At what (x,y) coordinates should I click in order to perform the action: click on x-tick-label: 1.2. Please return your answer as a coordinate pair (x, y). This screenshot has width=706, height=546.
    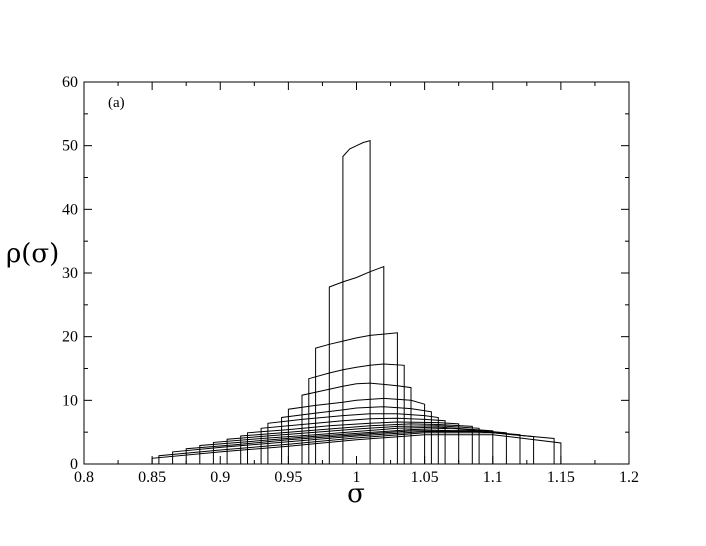
    Looking at the image, I should click on (629, 477).